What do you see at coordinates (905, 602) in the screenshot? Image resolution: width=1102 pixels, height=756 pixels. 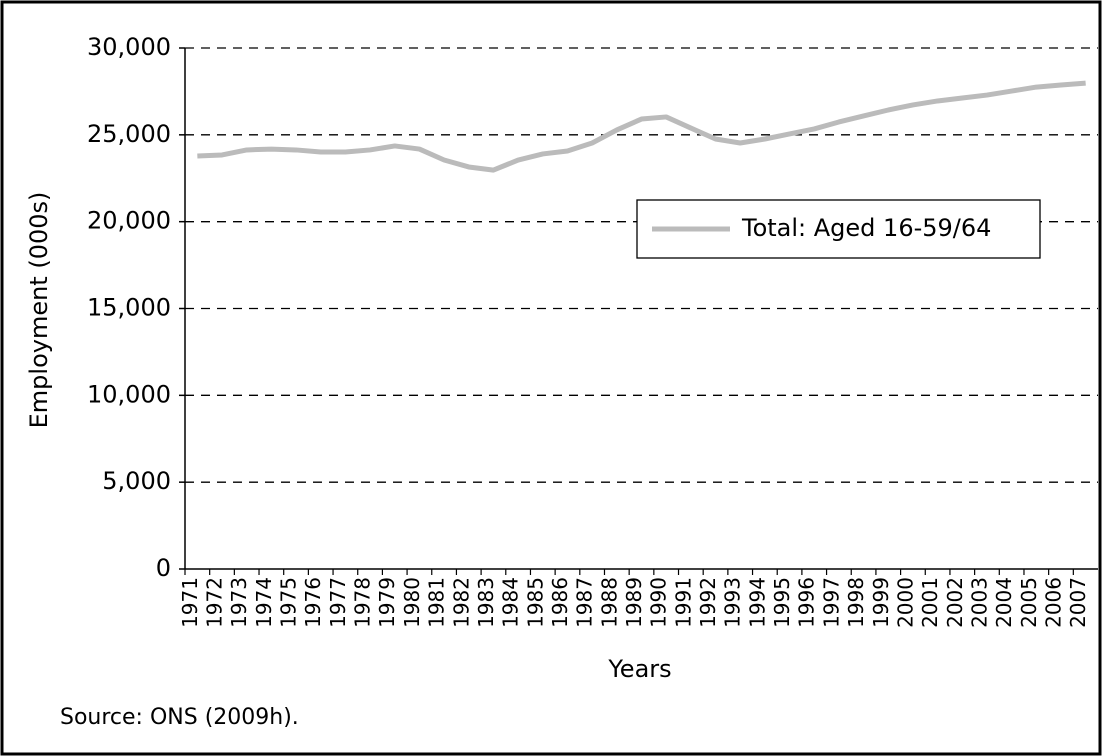 I see `x-tick-label: 2000` at bounding box center [905, 602].